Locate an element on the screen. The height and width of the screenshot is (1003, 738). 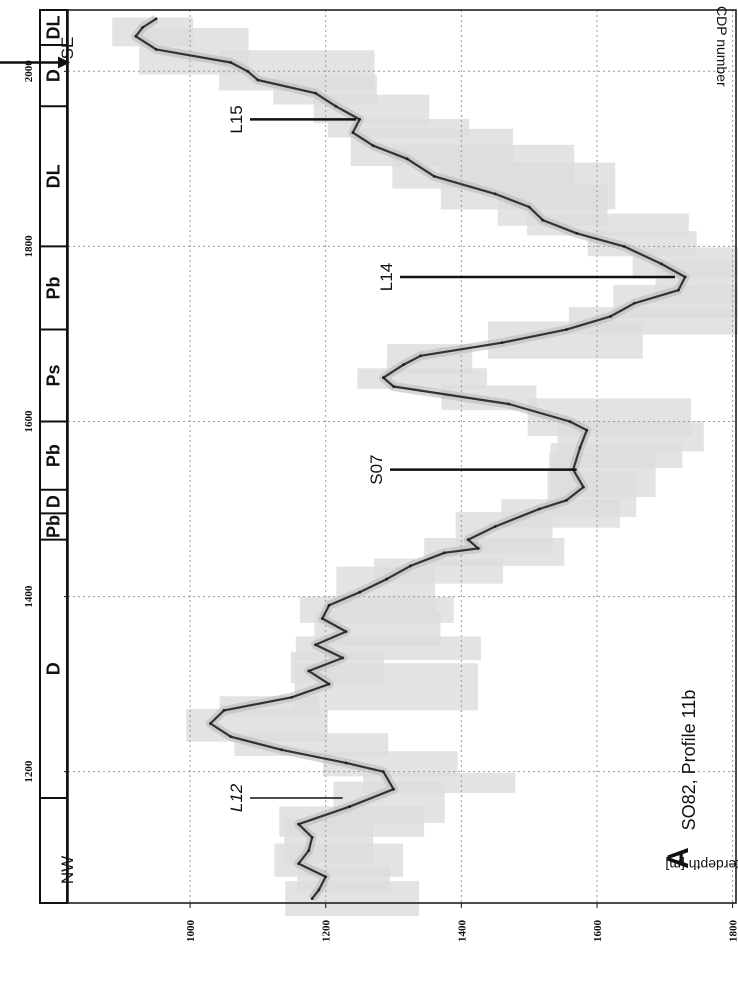
cdp-marker-head is located at coordinates (64, 62).